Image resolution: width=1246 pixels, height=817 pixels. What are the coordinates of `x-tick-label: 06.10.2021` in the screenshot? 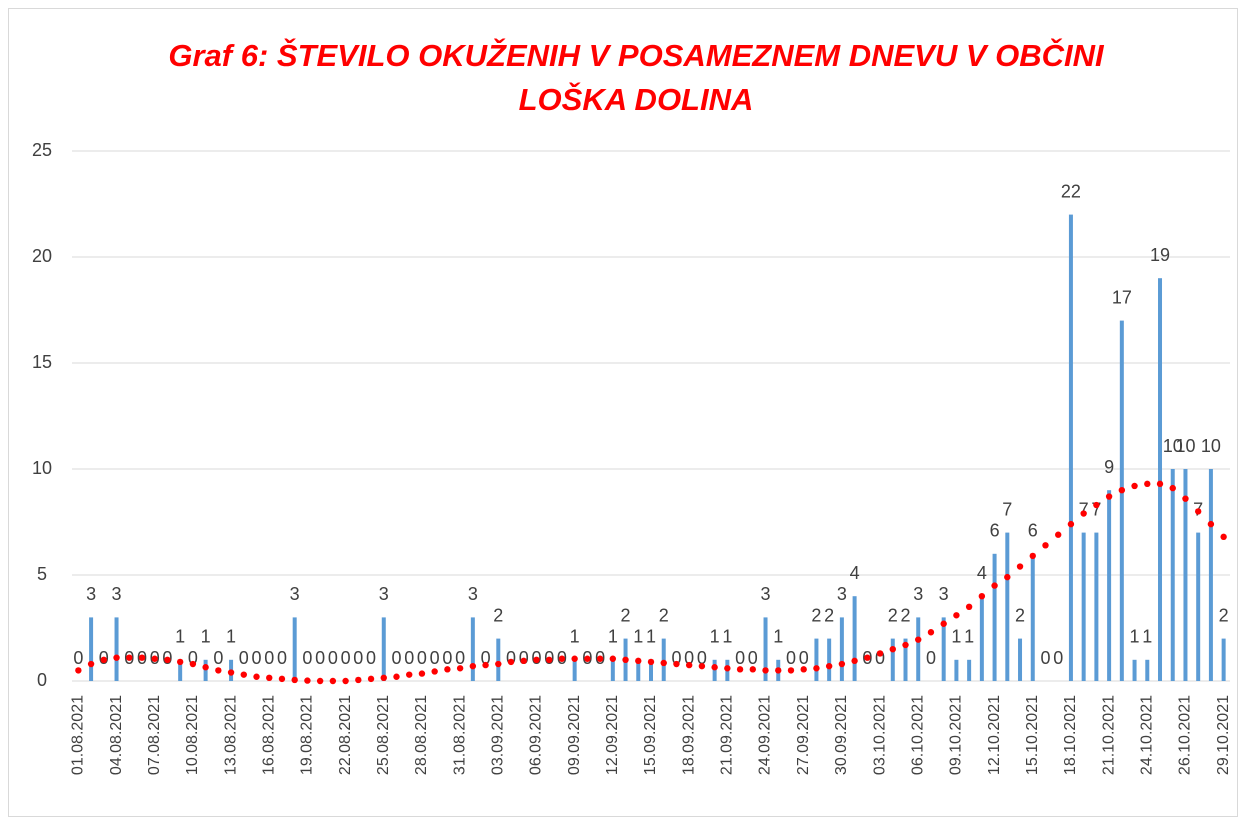 It's located at (917, 735).